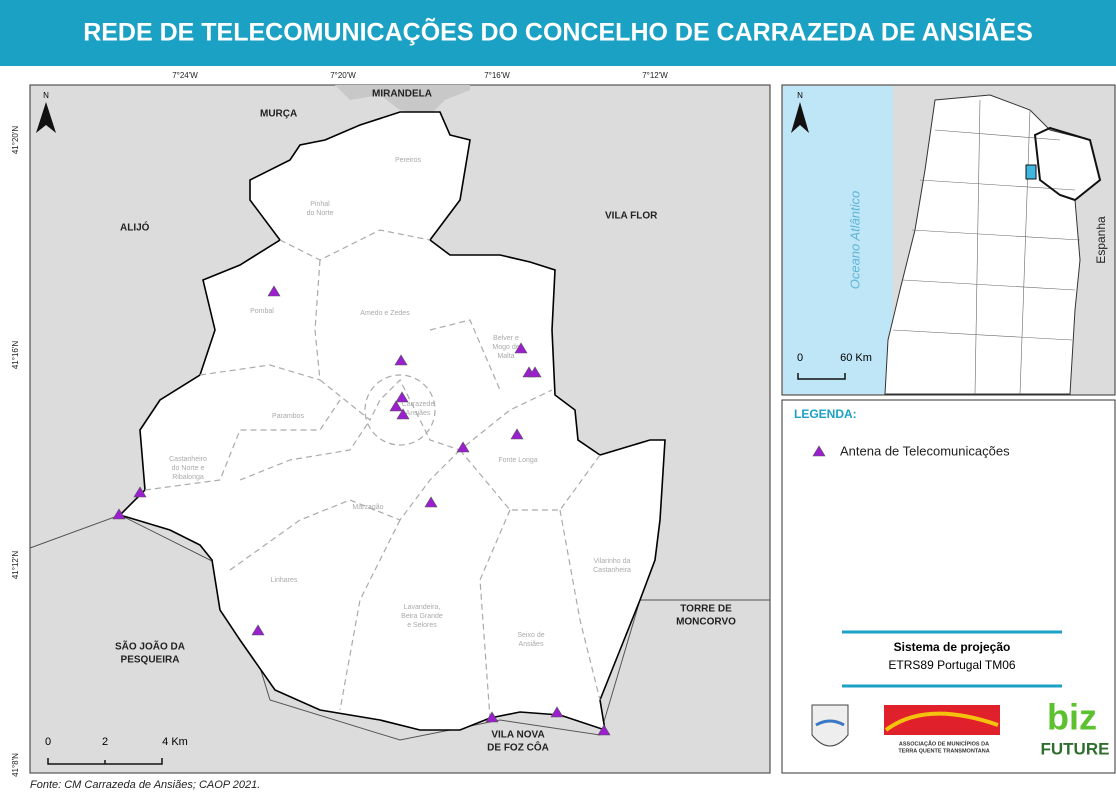 The height and width of the screenshot is (798, 1116). I want to click on parish-label: Castanheira, so click(612, 570).